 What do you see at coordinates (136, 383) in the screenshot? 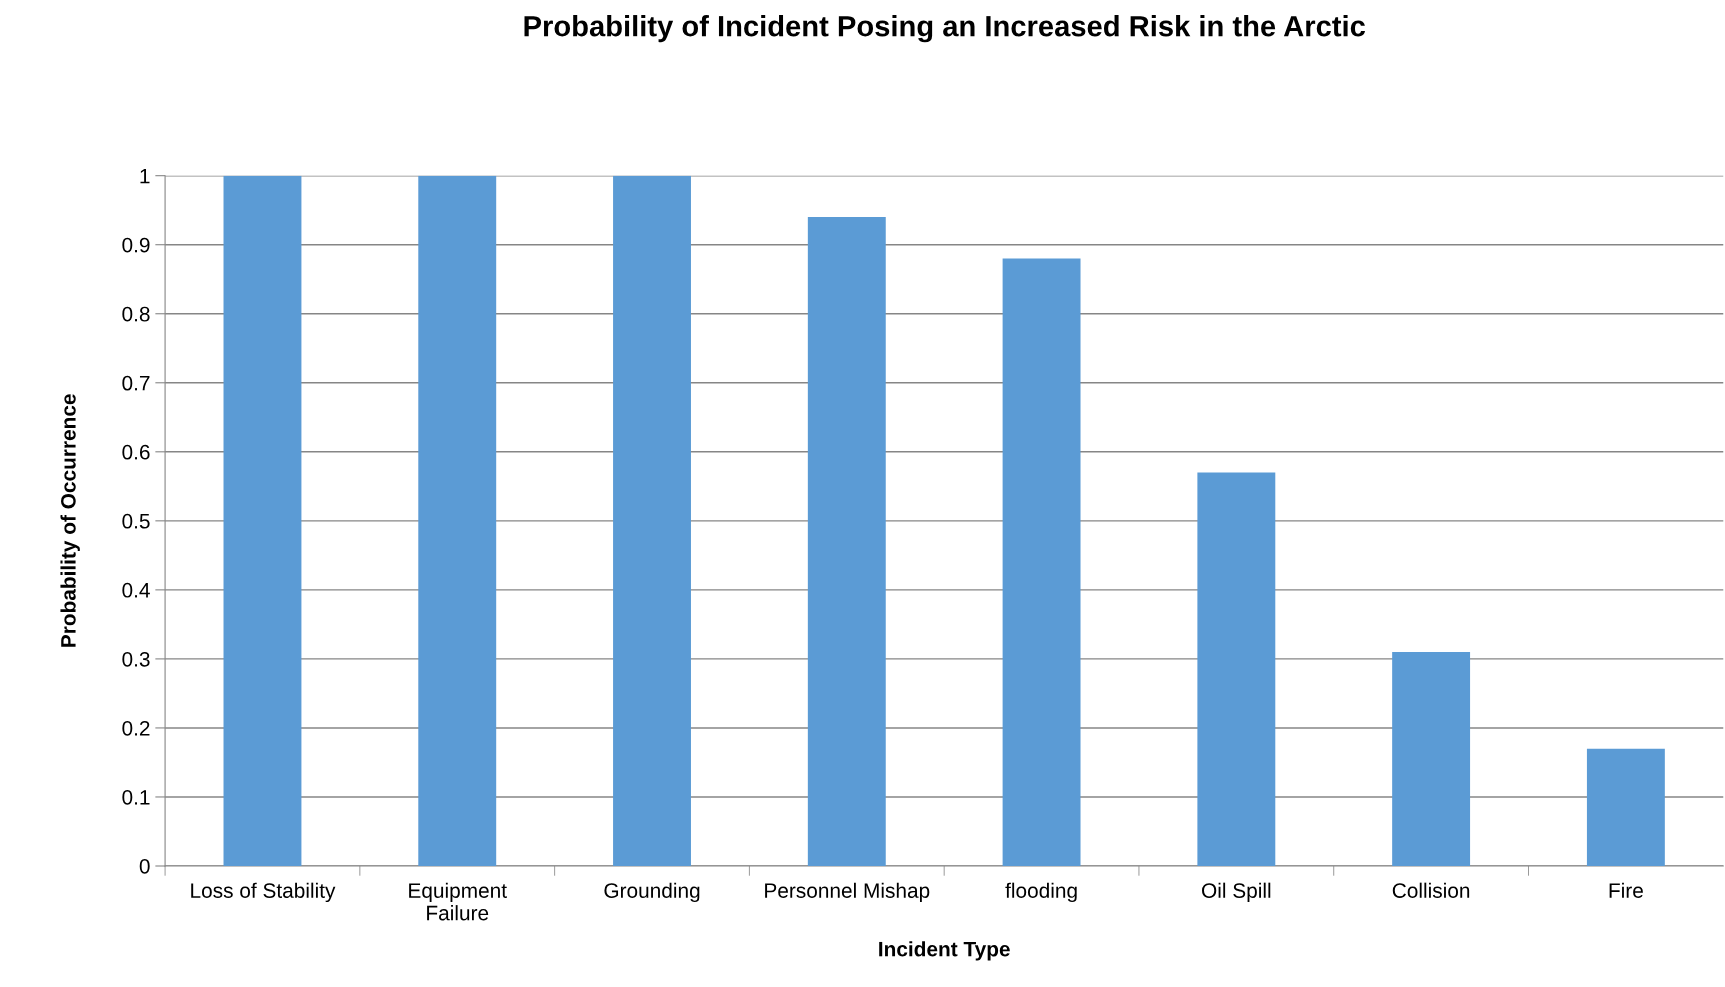
I see `y-tick-label: 0.7` at bounding box center [136, 383].